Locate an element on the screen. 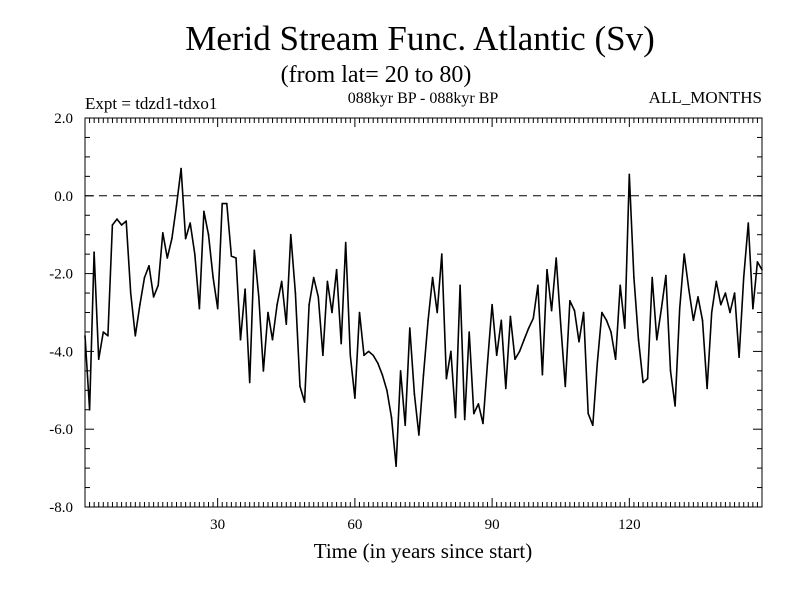  y-tick-label: -8.0 is located at coordinates (61, 508).